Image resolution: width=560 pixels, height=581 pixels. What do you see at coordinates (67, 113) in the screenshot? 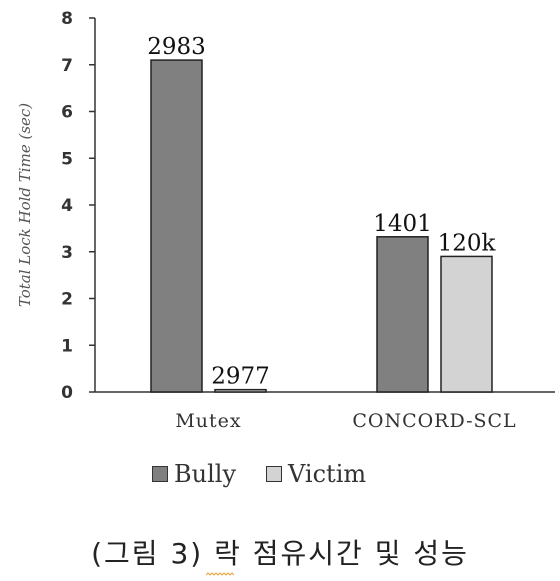
I see `y-tick-label: 6` at bounding box center [67, 113].